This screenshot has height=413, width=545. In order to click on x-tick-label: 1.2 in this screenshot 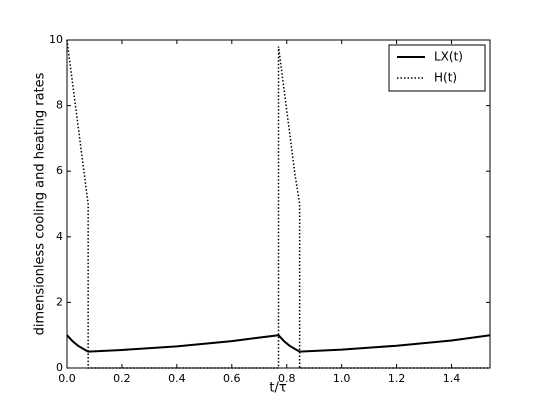, I will do `click(397, 378)`.